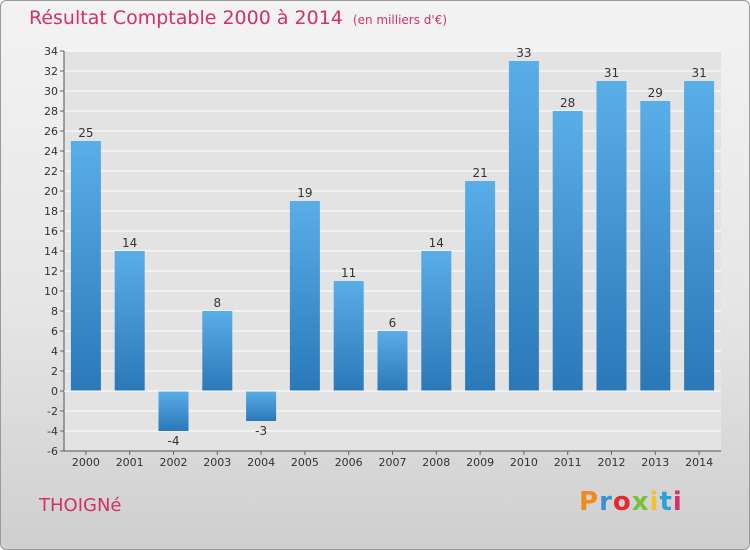 The width and height of the screenshot is (750, 550). What do you see at coordinates (523, 53) in the screenshot?
I see `data-label: 33` at bounding box center [523, 53].